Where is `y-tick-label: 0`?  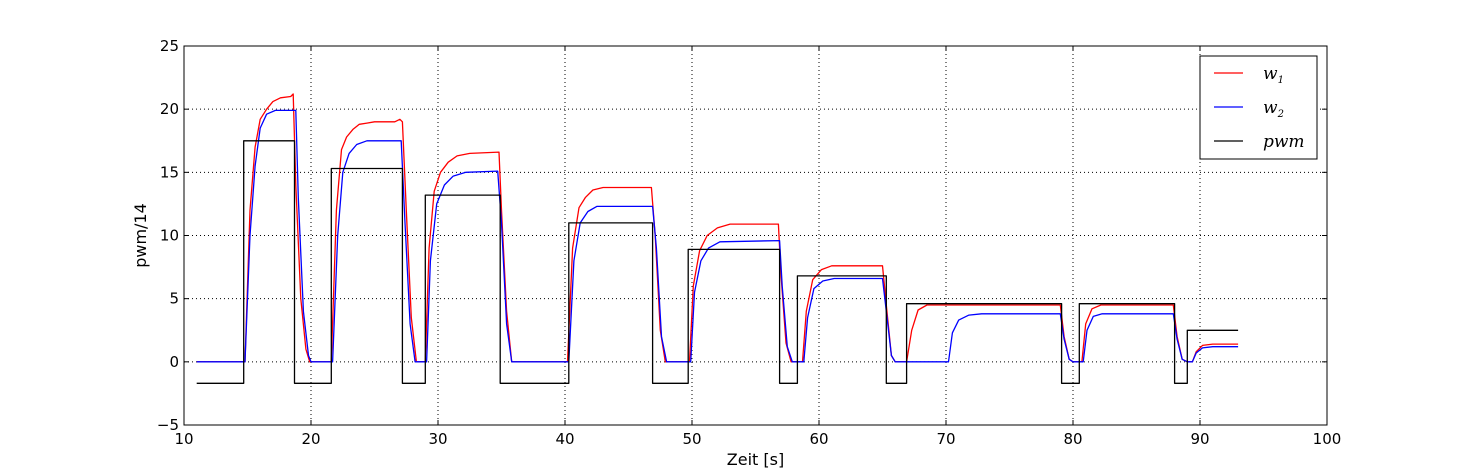
y-tick-label: 0 is located at coordinates (174, 362).